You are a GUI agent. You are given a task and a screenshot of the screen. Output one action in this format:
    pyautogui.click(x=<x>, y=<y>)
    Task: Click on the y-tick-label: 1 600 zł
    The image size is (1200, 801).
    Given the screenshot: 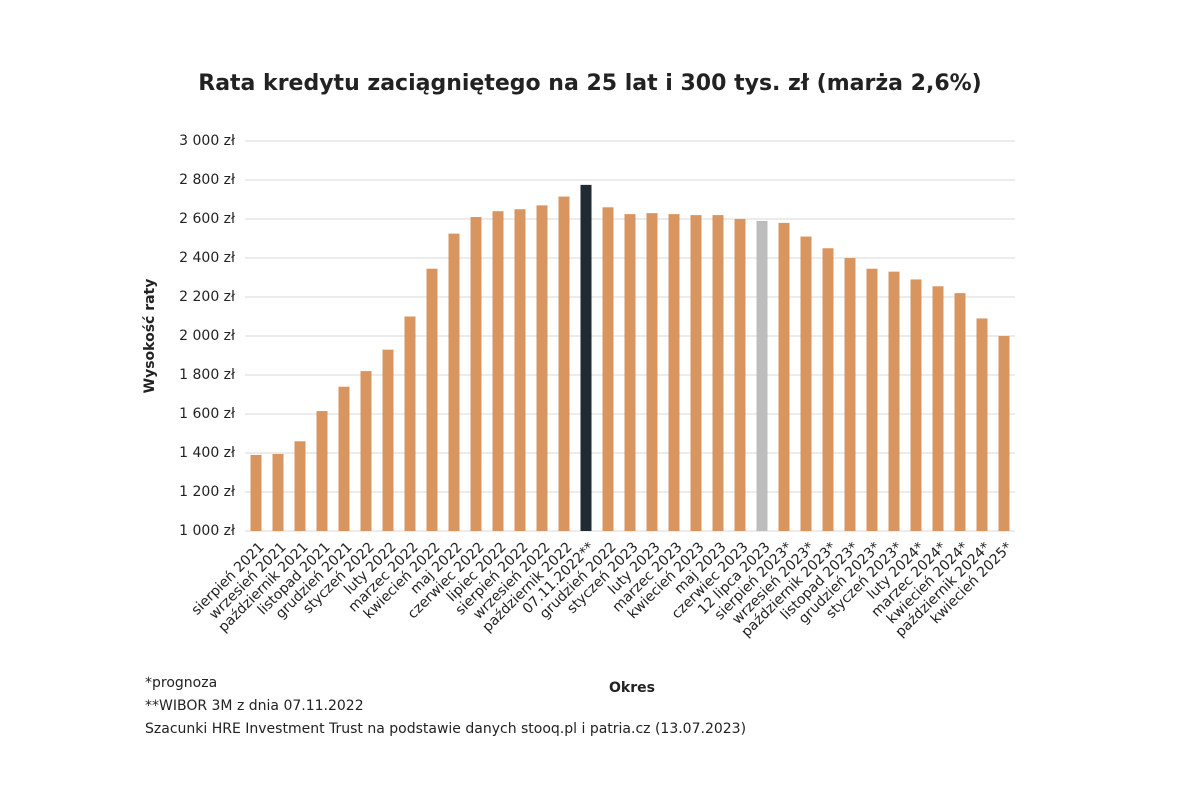 What is the action you would take?
    pyautogui.click(x=207, y=414)
    